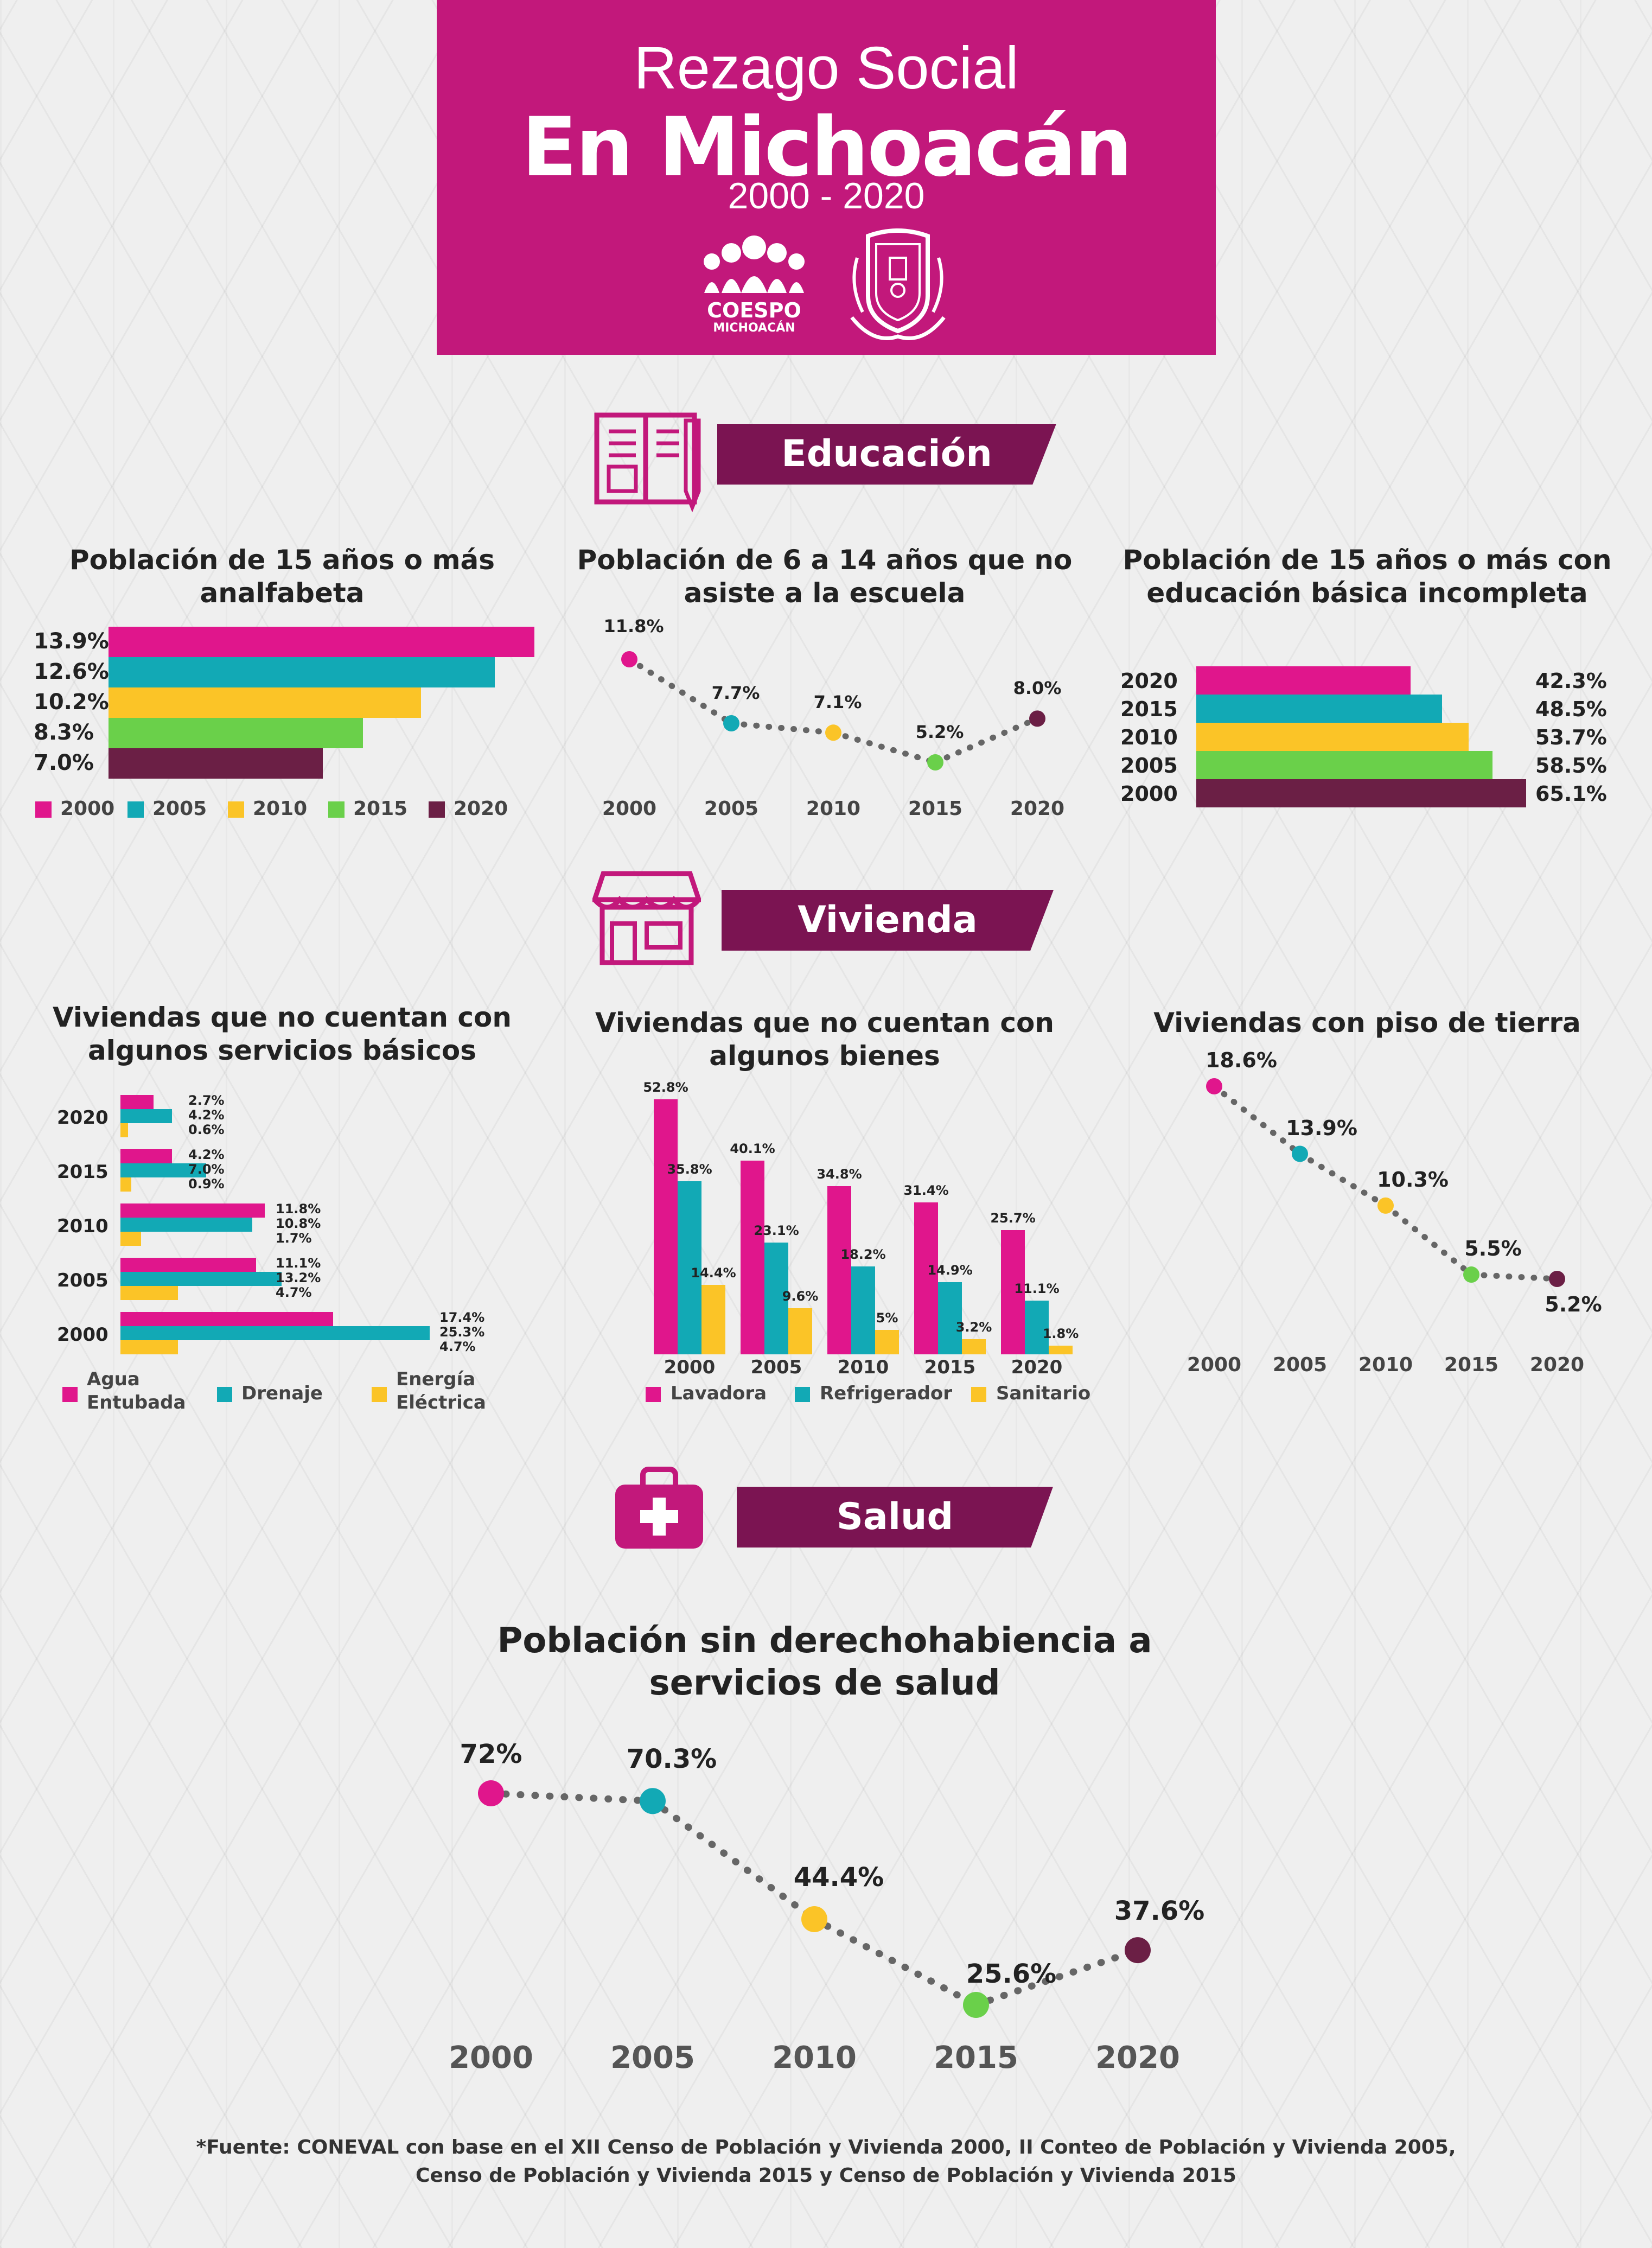  Describe the element at coordinates (1413, 1179) in the screenshot. I see `piso-tierra-value-label: 10.3%` at that location.